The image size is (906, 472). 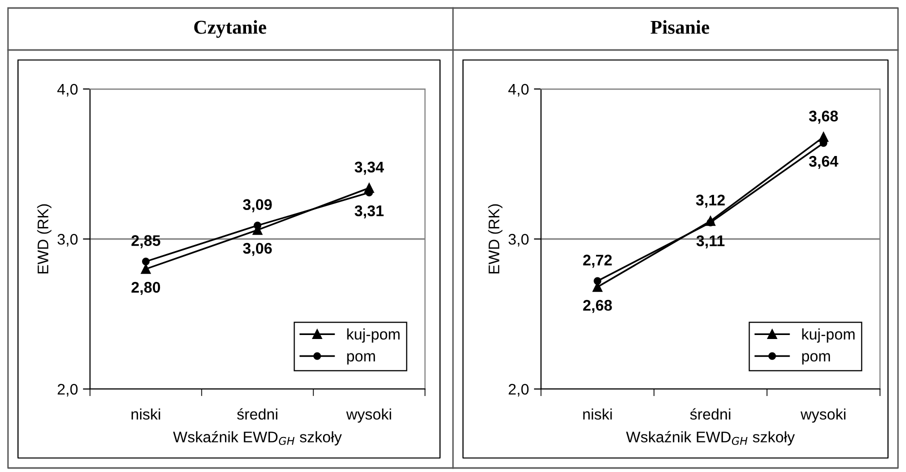 I want to click on data-label: 2,72, so click(x=597, y=261).